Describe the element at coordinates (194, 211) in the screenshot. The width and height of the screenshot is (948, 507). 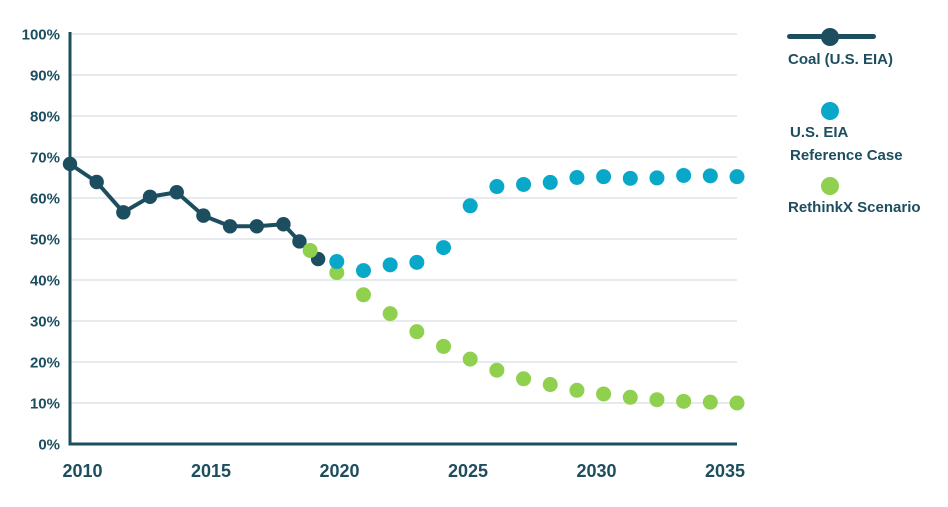
I see `coal-line` at that location.